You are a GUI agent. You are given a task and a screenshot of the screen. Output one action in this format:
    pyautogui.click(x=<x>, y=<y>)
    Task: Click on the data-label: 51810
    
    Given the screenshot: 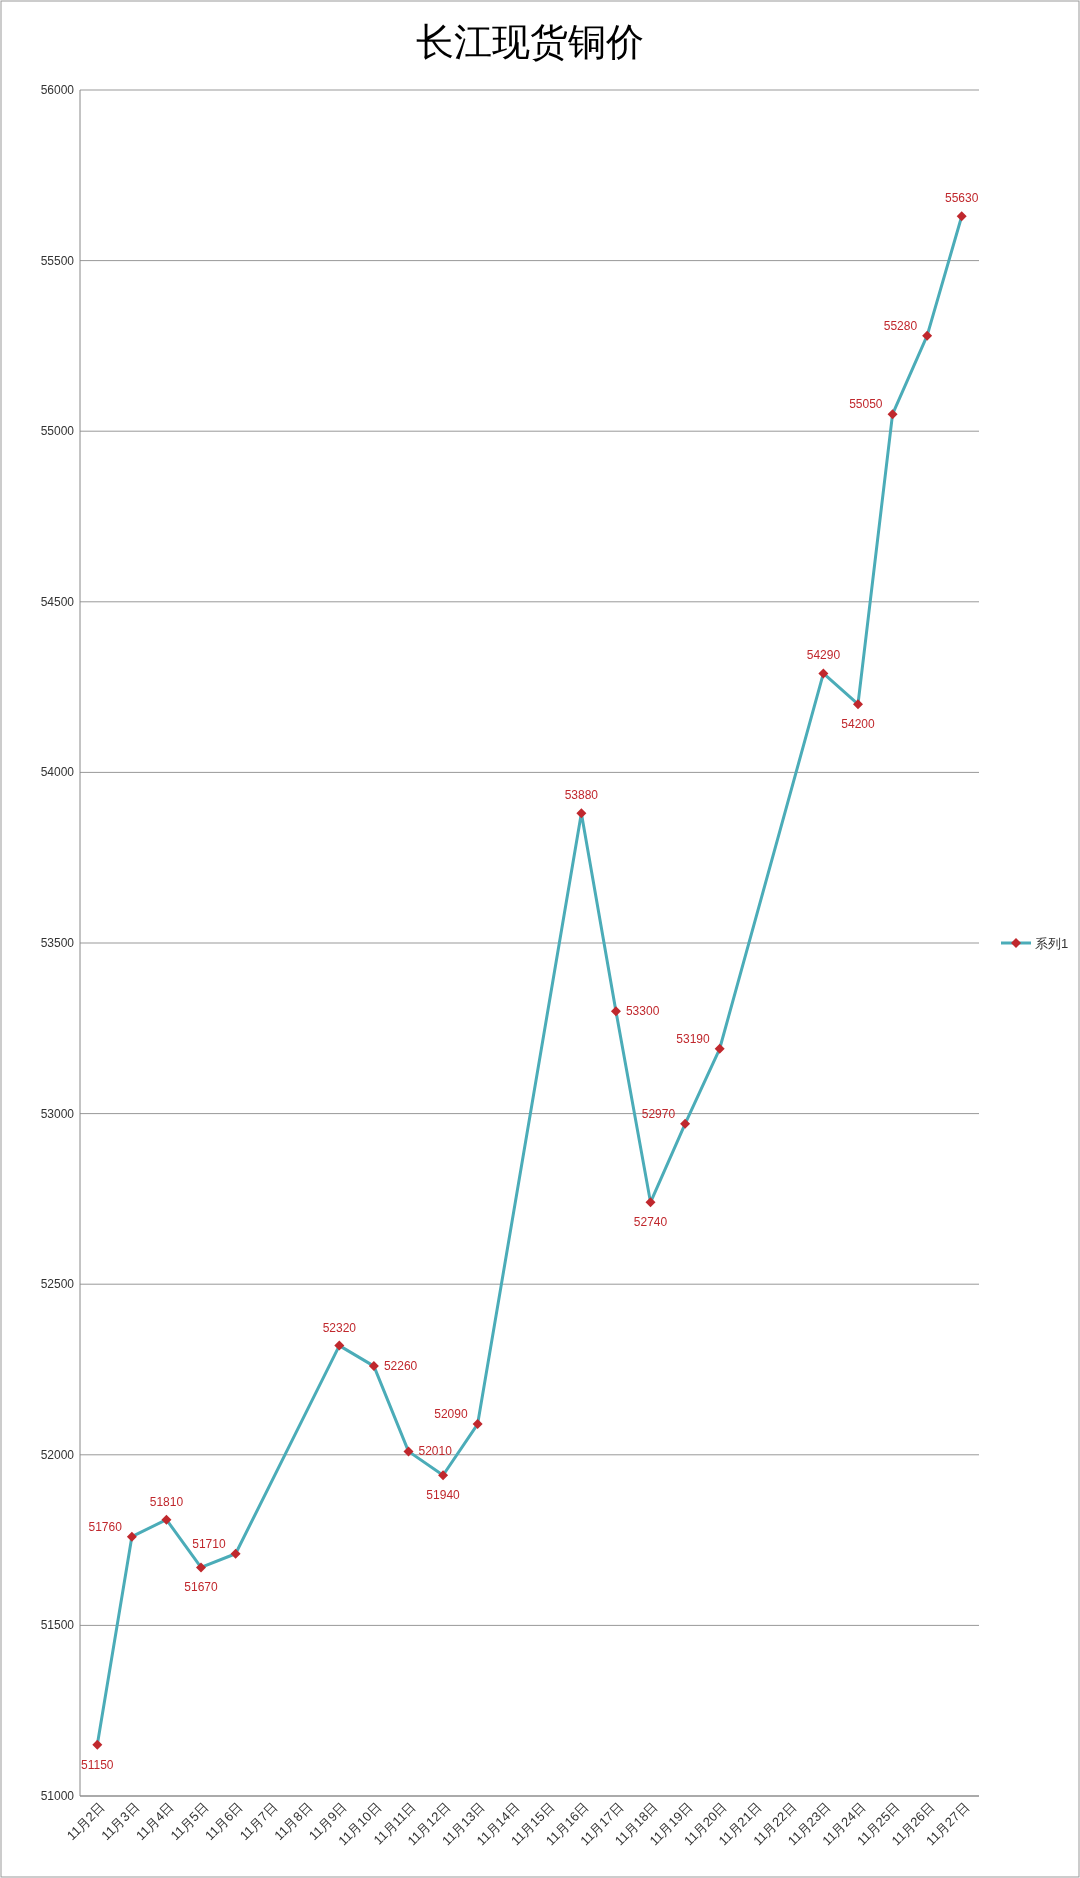 What is the action you would take?
    pyautogui.click(x=166, y=1501)
    